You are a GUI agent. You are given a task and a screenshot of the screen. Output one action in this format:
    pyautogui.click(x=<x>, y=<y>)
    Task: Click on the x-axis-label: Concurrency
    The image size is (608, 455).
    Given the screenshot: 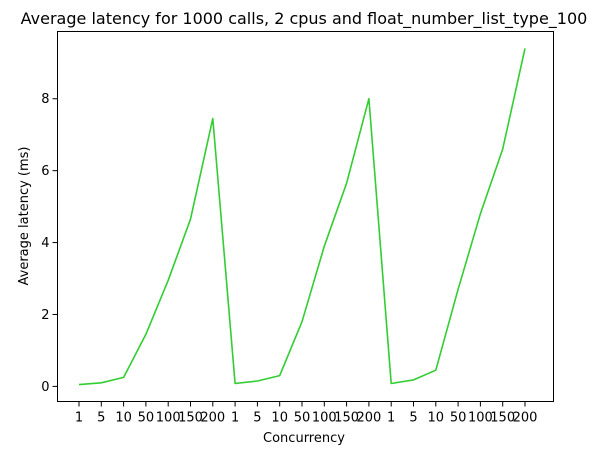 What is the action you would take?
    pyautogui.click(x=304, y=438)
    